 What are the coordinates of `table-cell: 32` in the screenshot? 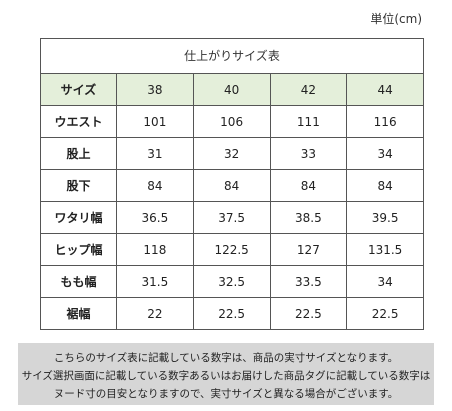 It's located at (231, 153).